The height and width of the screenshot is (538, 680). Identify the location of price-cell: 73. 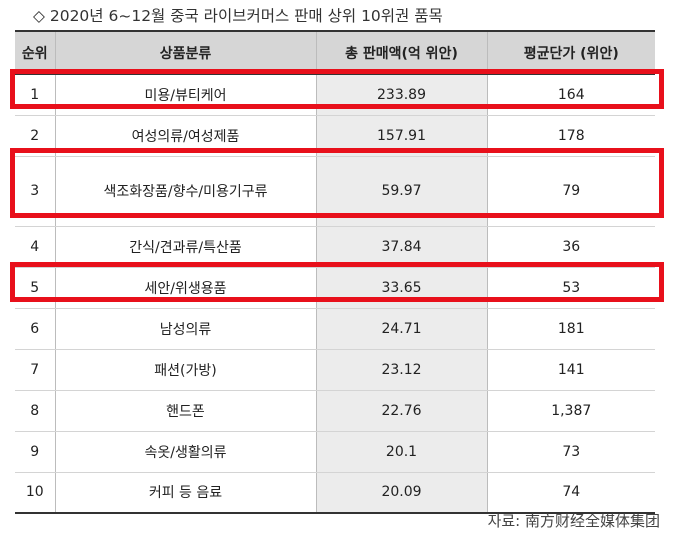
(570, 452).